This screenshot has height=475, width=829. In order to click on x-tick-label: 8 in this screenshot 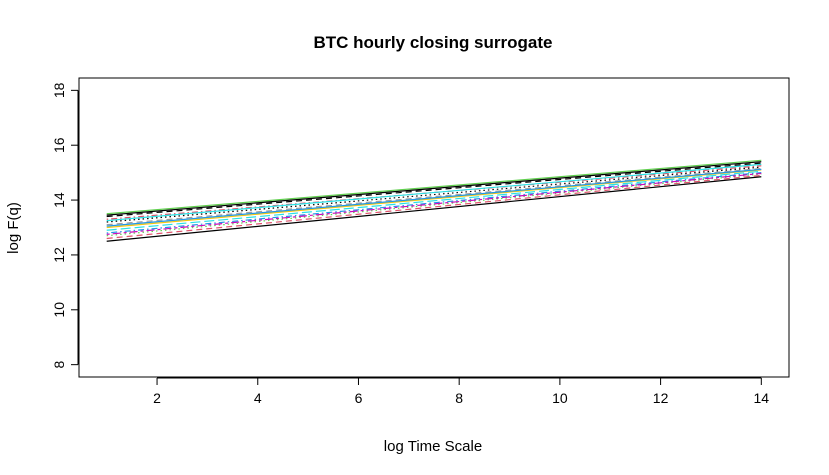, I will do `click(459, 398)`.